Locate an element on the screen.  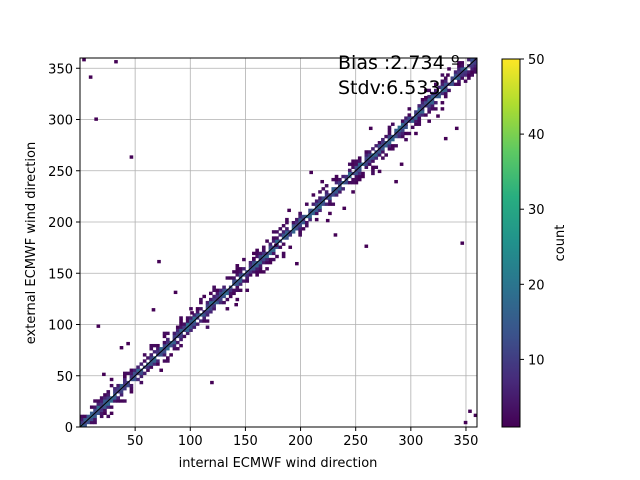
y-tick-label: 250 is located at coordinates (60, 172).